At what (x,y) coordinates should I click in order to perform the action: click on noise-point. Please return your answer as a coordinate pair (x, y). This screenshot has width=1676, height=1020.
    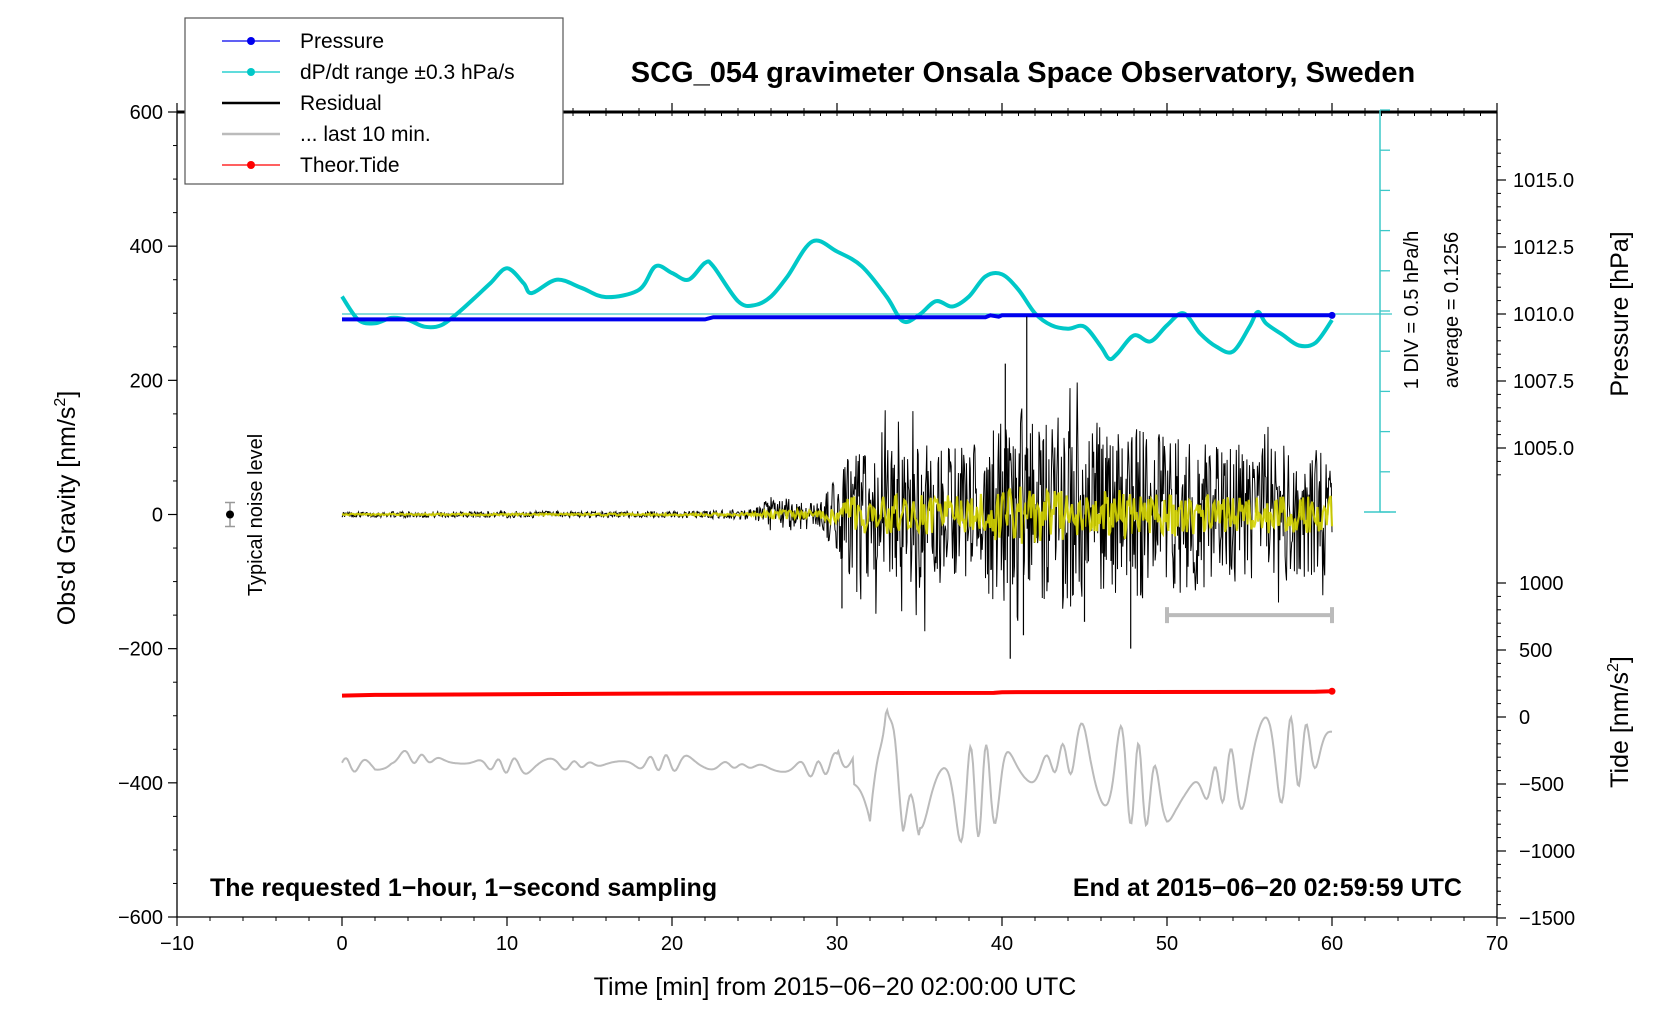
    Looking at the image, I should click on (230, 514).